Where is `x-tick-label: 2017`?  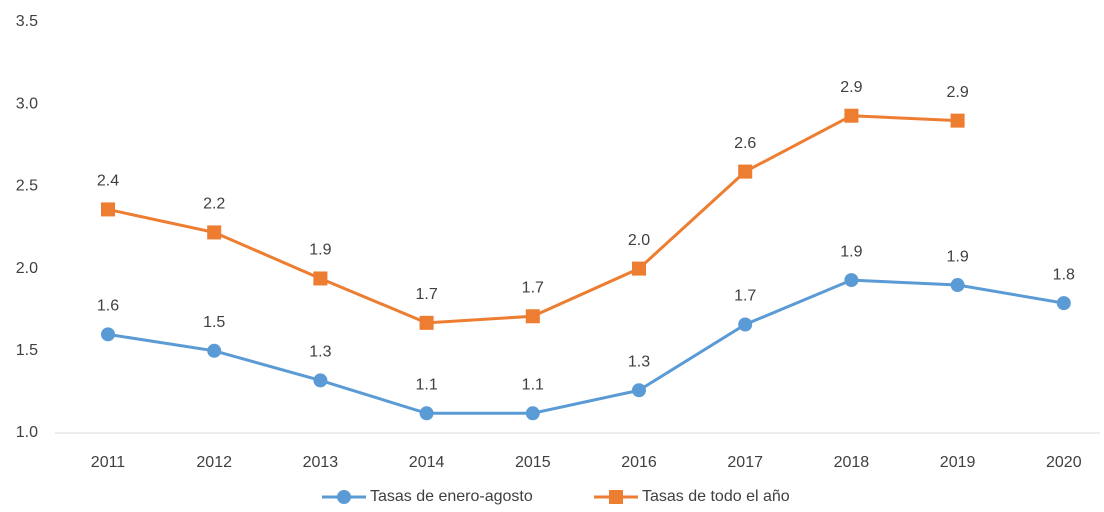 x-tick-label: 2017 is located at coordinates (745, 462).